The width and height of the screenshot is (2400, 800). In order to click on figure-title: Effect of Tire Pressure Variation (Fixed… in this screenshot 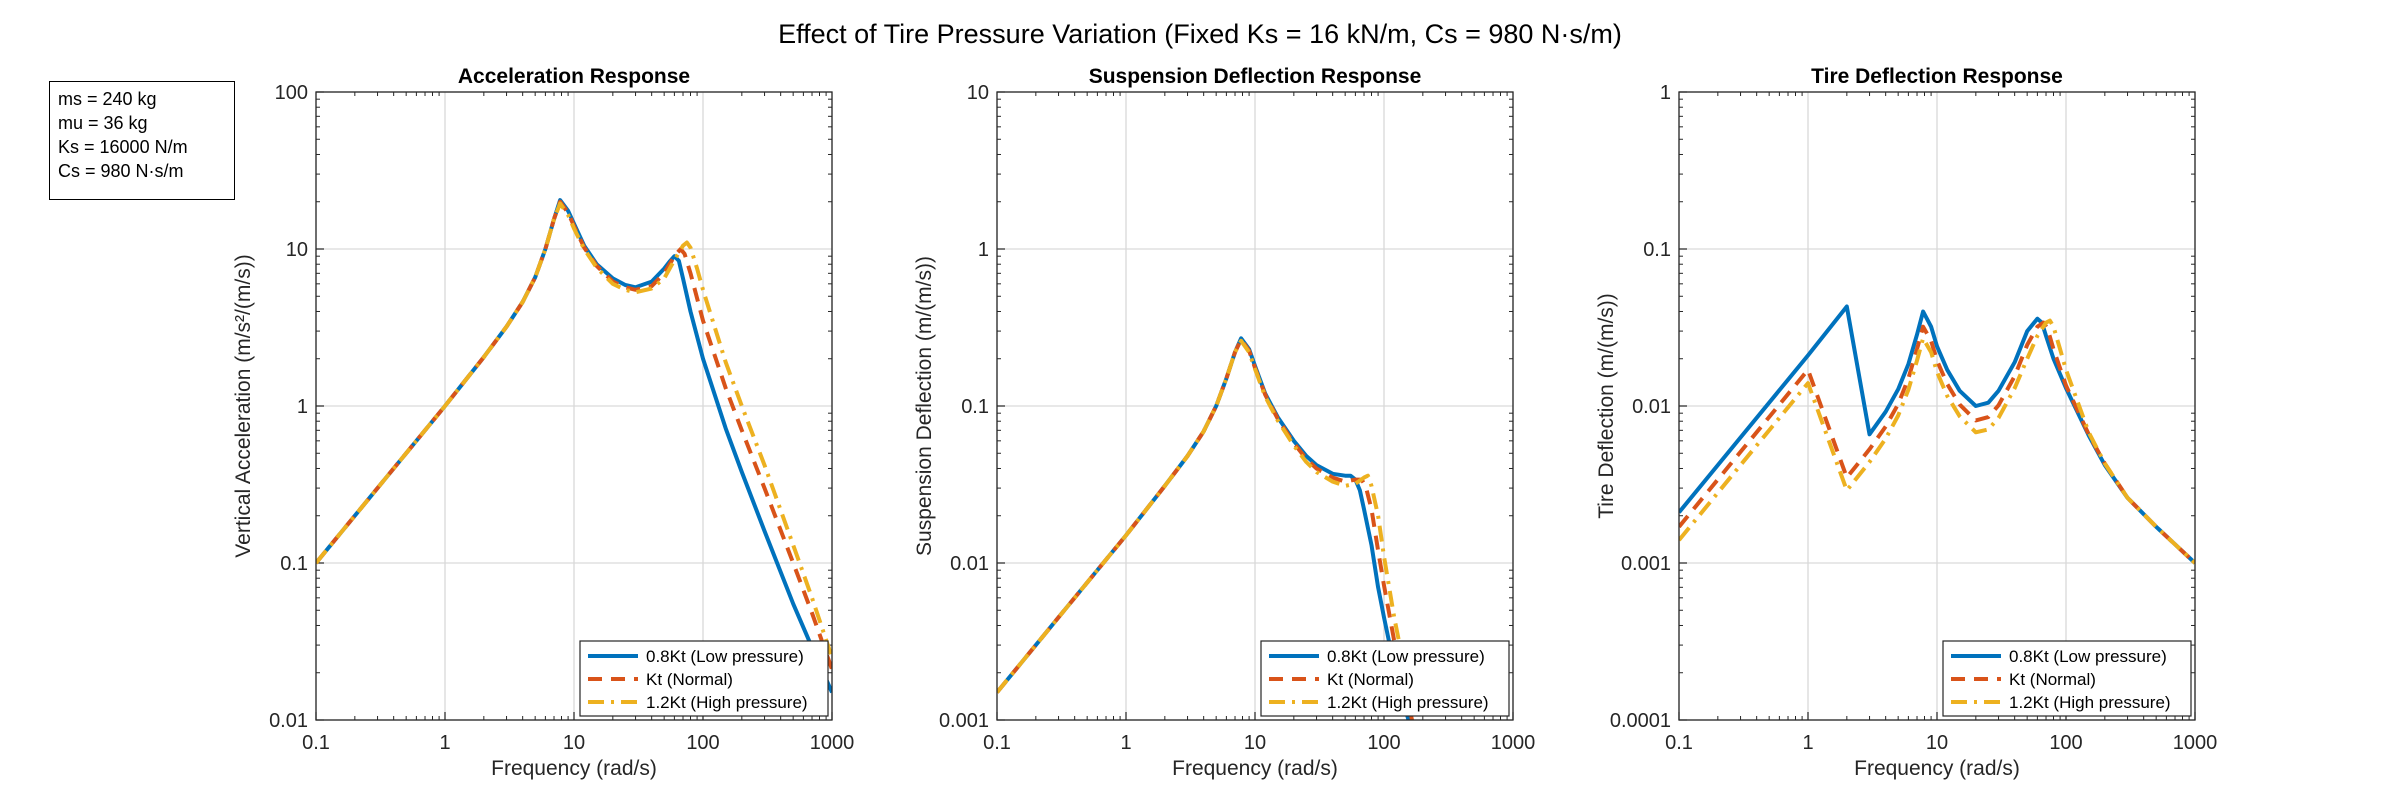, I will do `click(1200, 34)`.